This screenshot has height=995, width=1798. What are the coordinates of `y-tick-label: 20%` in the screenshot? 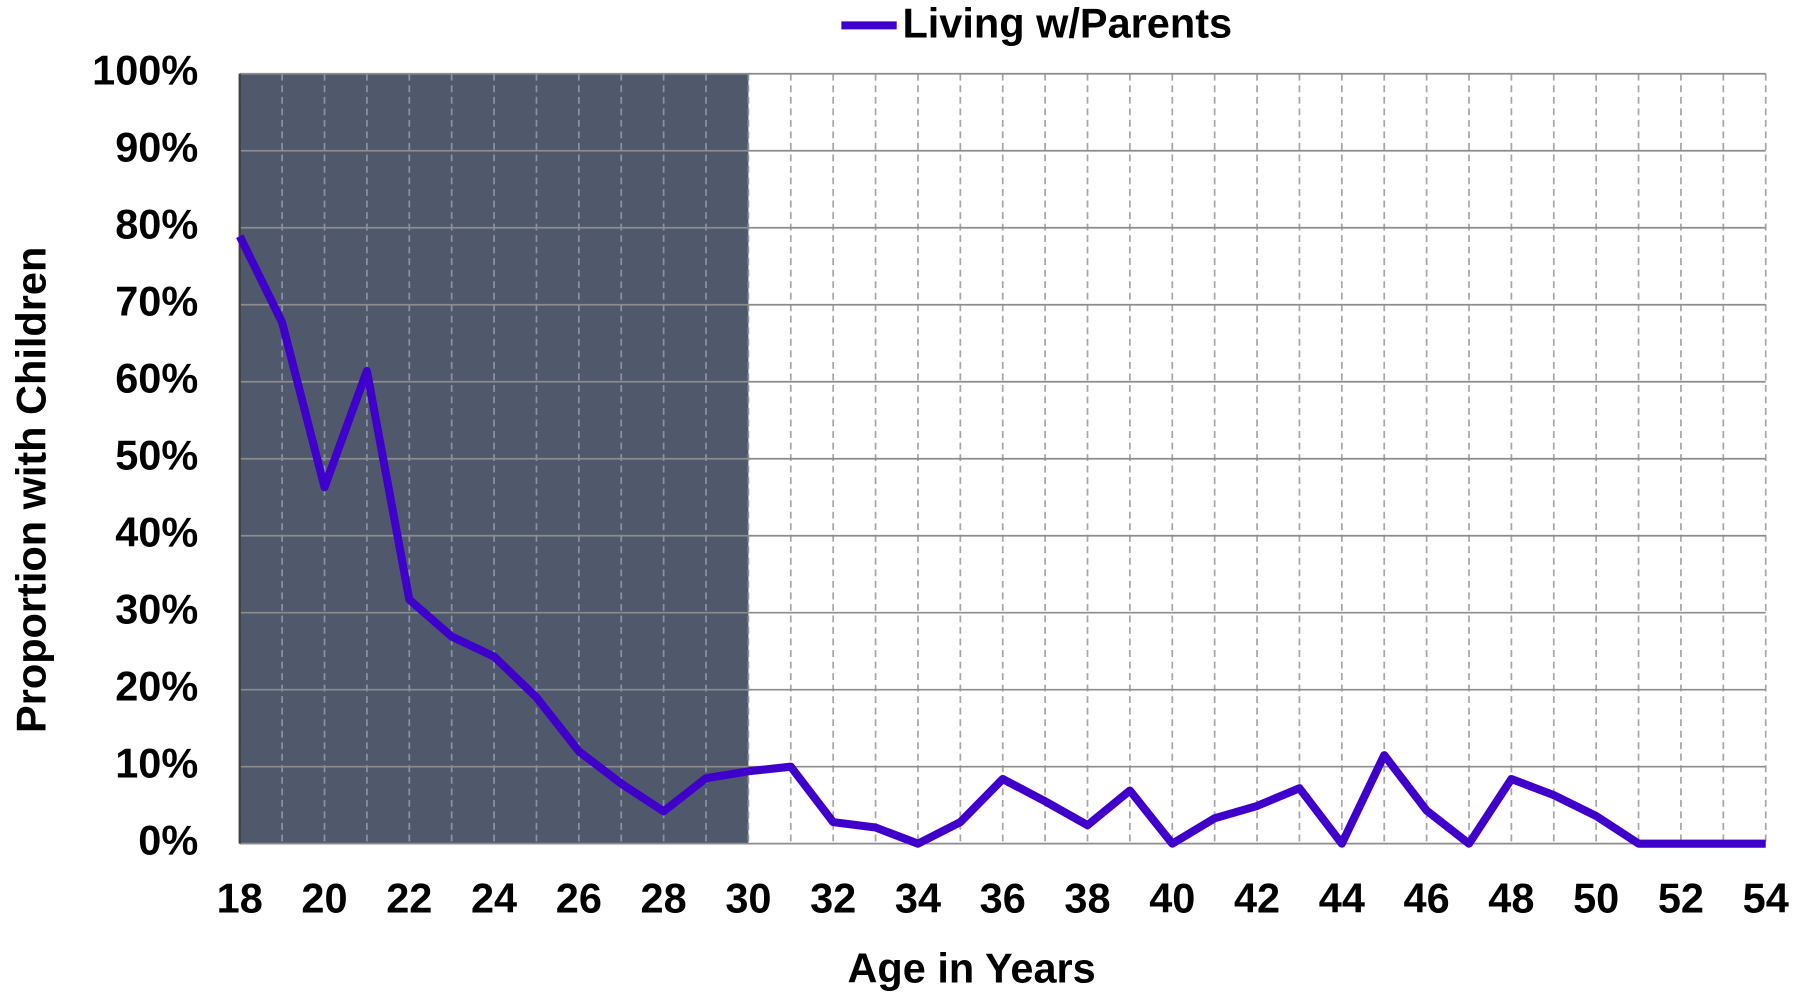 It's located at (156, 686).